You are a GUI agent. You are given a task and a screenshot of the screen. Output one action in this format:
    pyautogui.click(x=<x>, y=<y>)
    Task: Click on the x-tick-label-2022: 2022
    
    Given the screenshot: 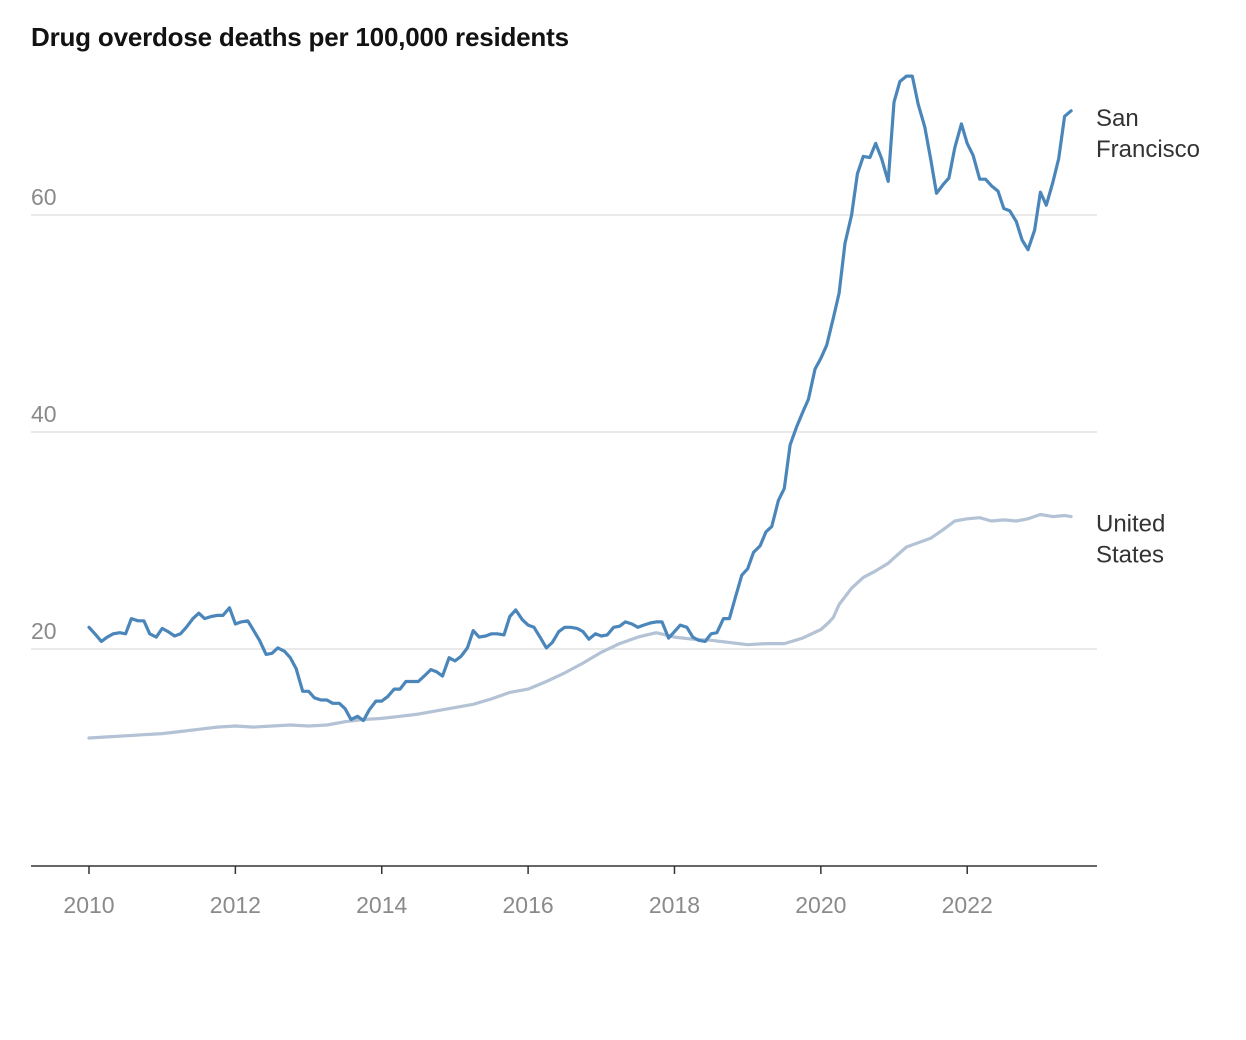 What is the action you would take?
    pyautogui.click(x=967, y=905)
    